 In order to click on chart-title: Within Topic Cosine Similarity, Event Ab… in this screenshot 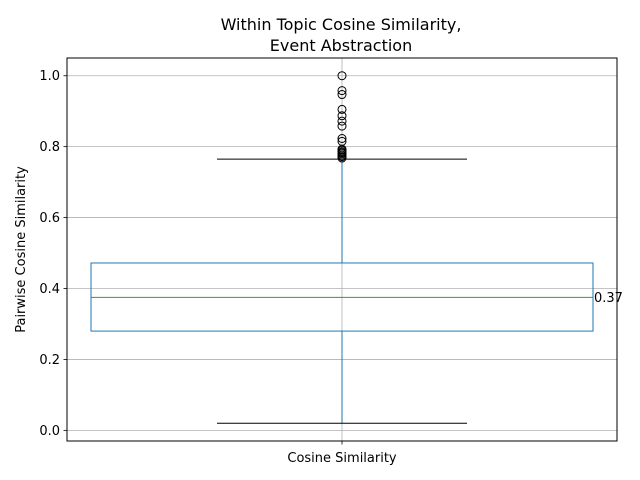, I will do `click(341, 35)`.